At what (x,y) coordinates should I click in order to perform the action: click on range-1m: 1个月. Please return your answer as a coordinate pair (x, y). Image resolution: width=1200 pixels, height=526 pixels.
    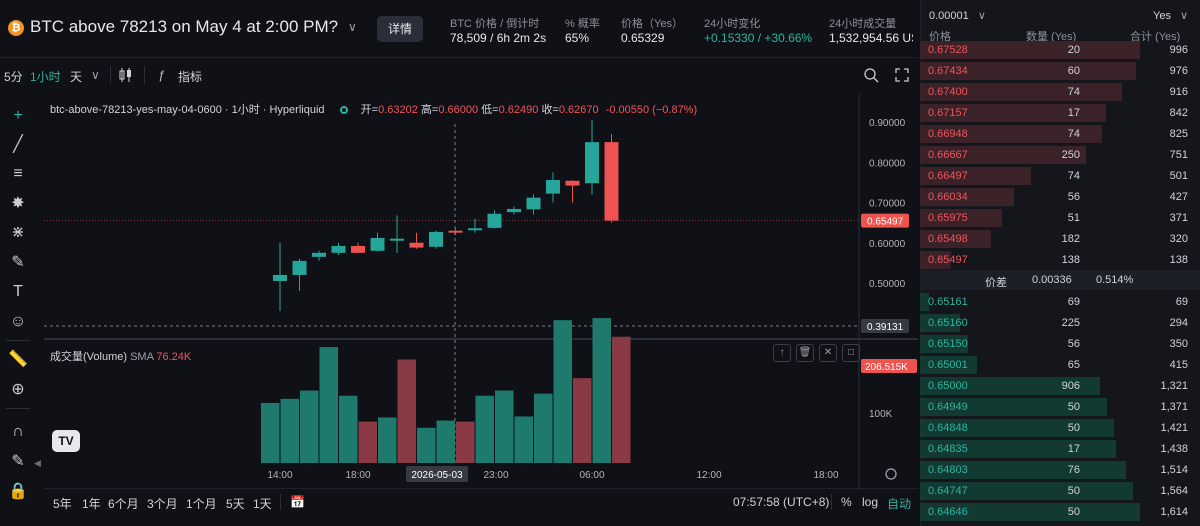
    Looking at the image, I should click on (201, 504).